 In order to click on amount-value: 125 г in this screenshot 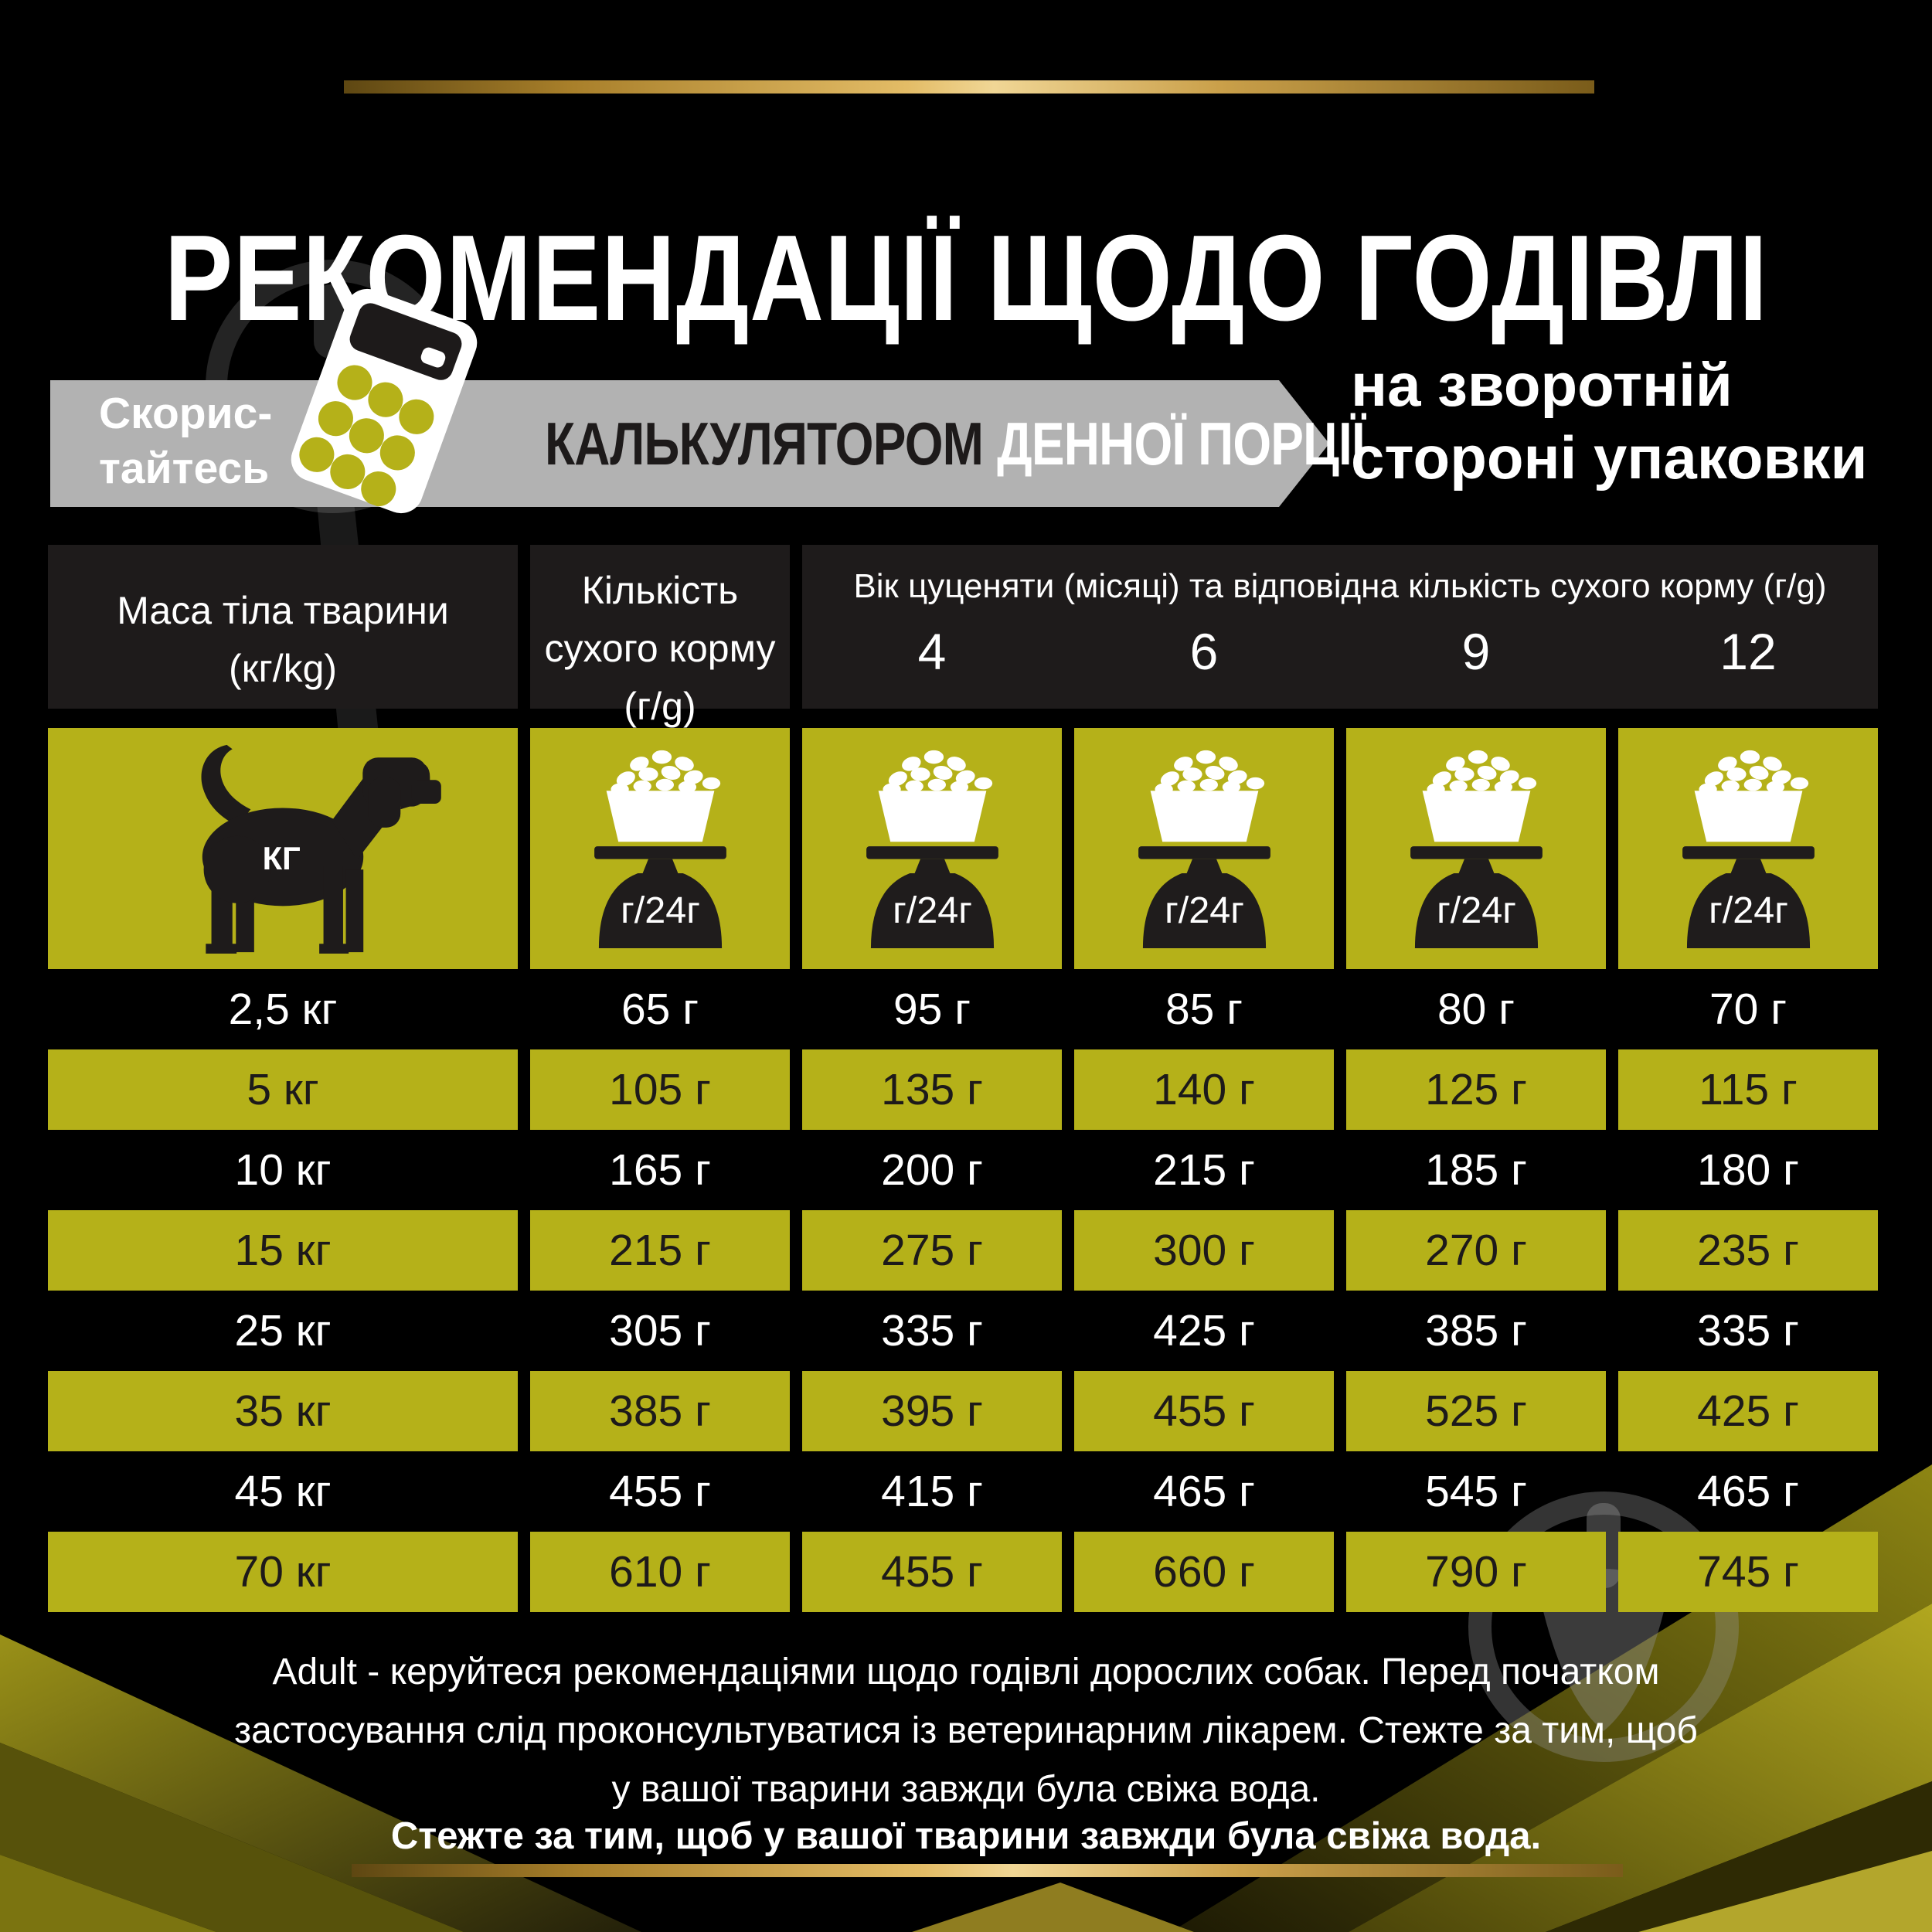, I will do `click(1476, 1090)`.